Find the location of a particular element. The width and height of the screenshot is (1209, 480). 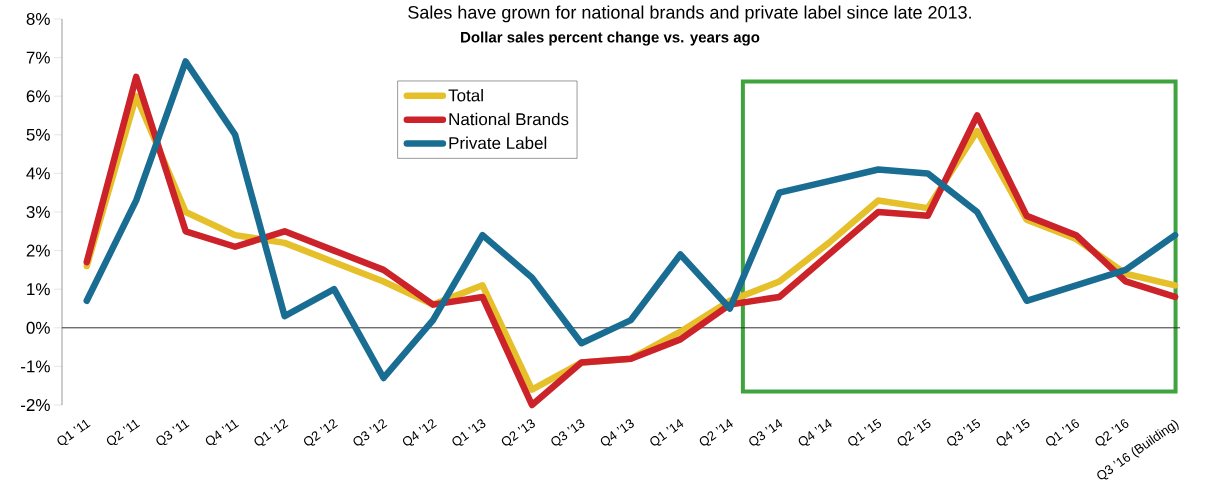

x-tick-label: Q2 ’14 is located at coordinates (716, 432).